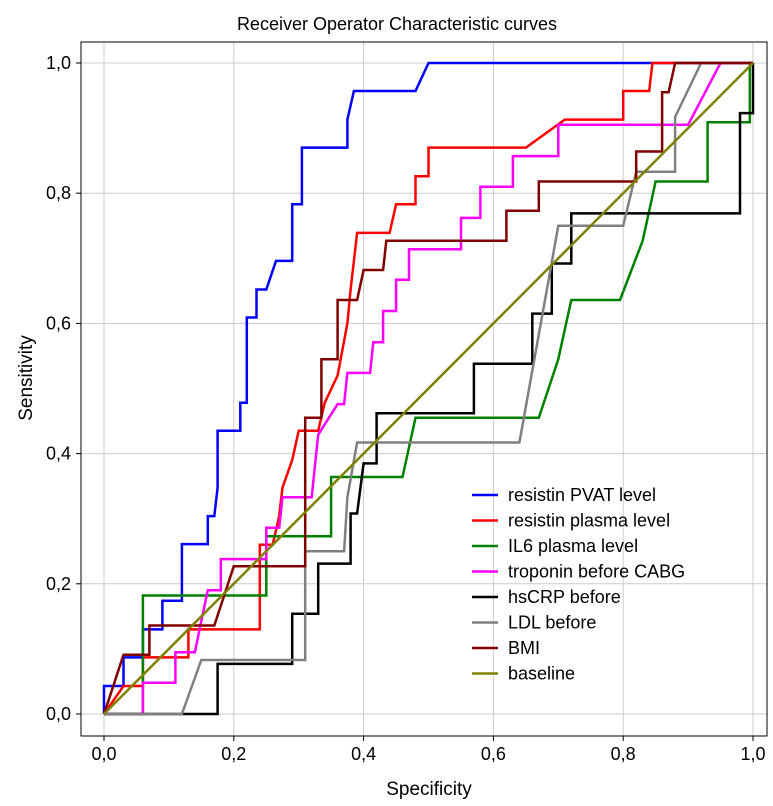  Describe the element at coordinates (58, 454) in the screenshot. I see `y-tick-label: 0,4` at that location.